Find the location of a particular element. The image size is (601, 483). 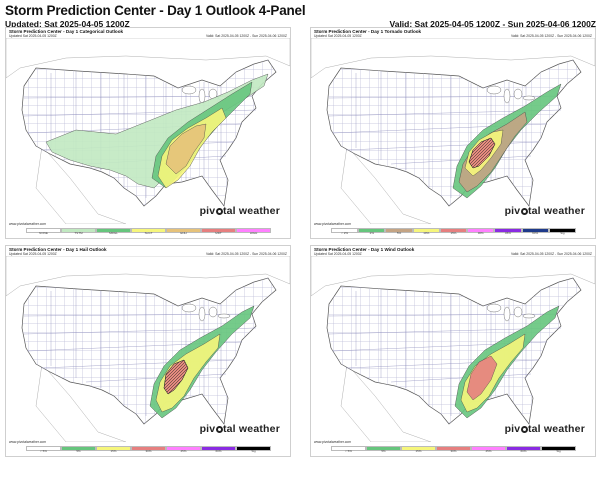

legend-label: HIGH is located at coordinates (253, 233).